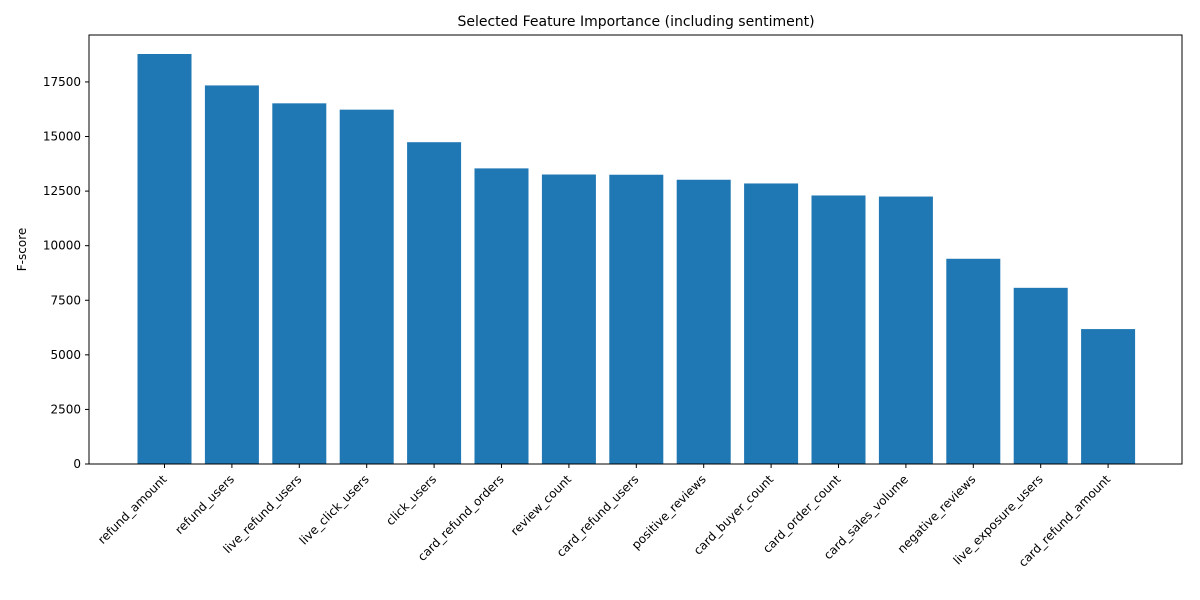 The height and width of the screenshot is (600, 1200). What do you see at coordinates (164, 259) in the screenshot?
I see `bar-refund-amount` at bounding box center [164, 259].